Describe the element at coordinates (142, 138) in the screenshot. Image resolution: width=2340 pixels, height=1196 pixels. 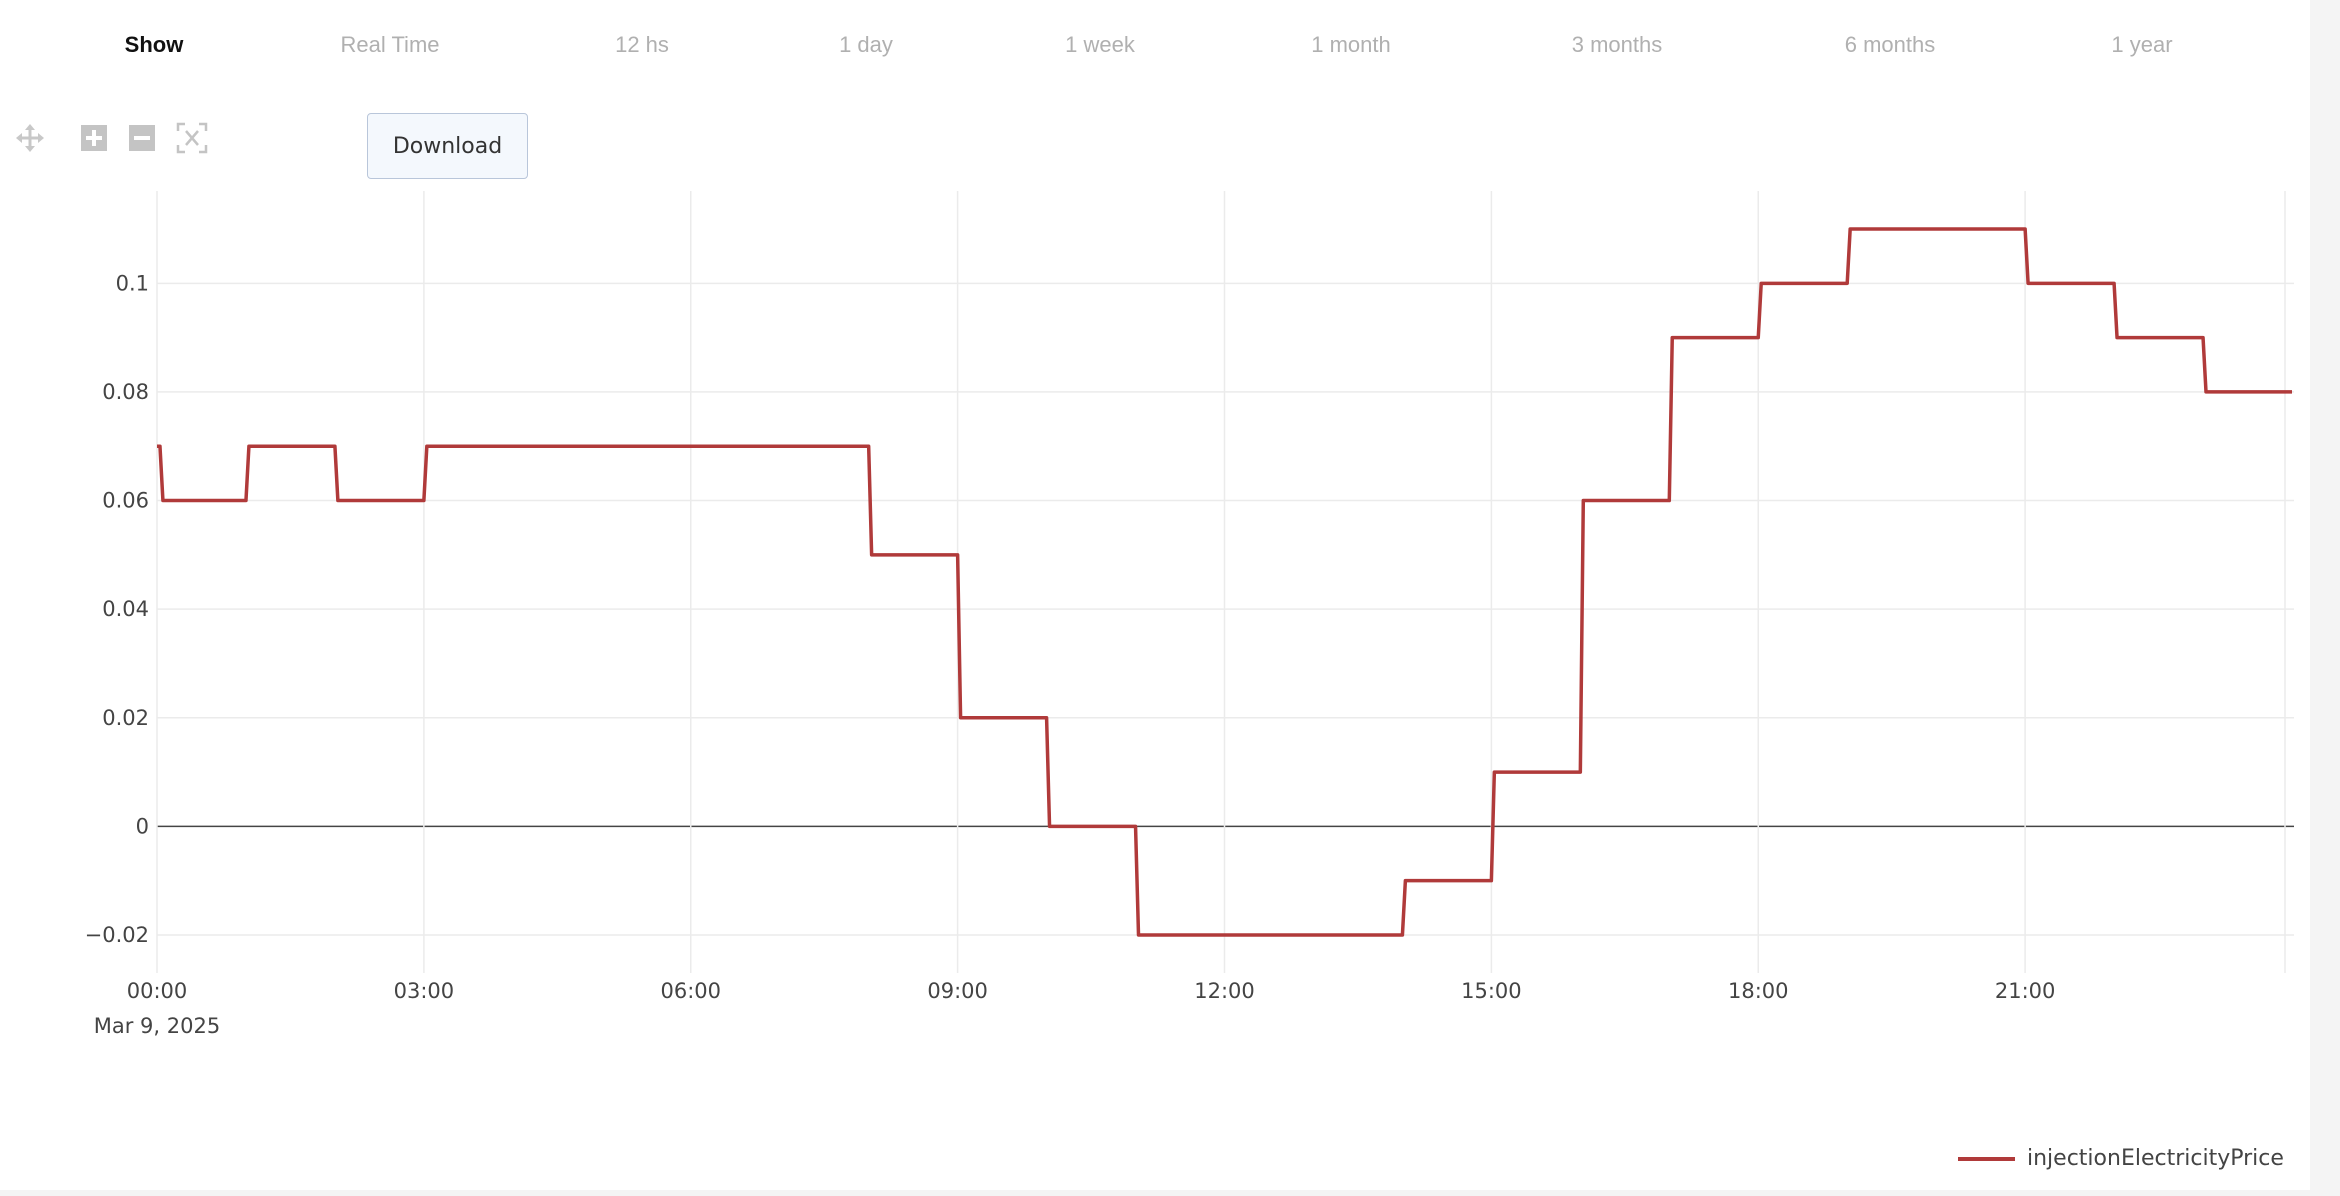
I see `zoom-out-icon` at that location.